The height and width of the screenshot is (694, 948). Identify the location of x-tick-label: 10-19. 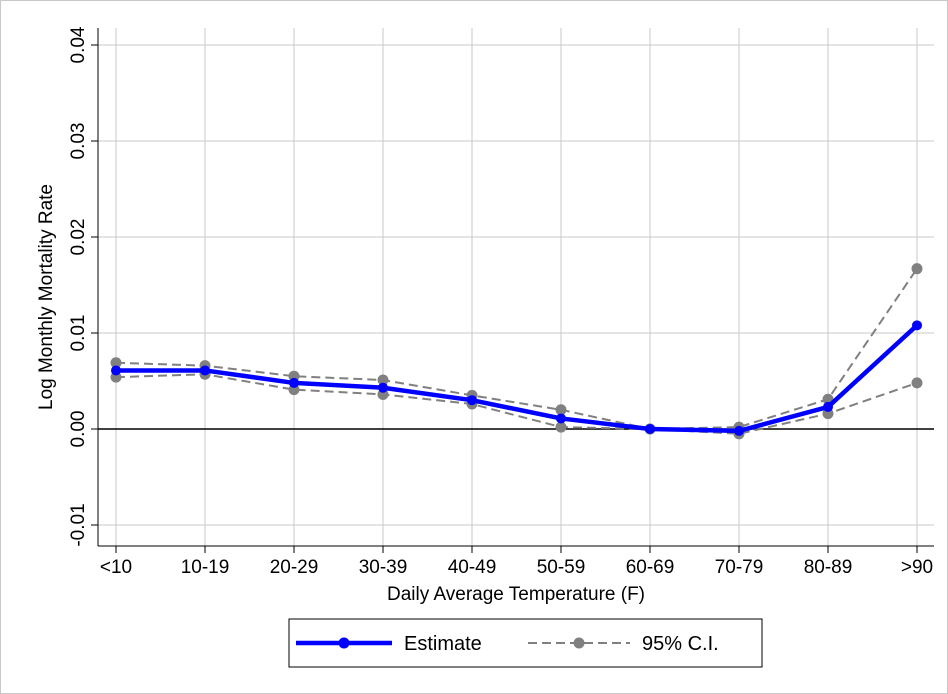
(205, 567).